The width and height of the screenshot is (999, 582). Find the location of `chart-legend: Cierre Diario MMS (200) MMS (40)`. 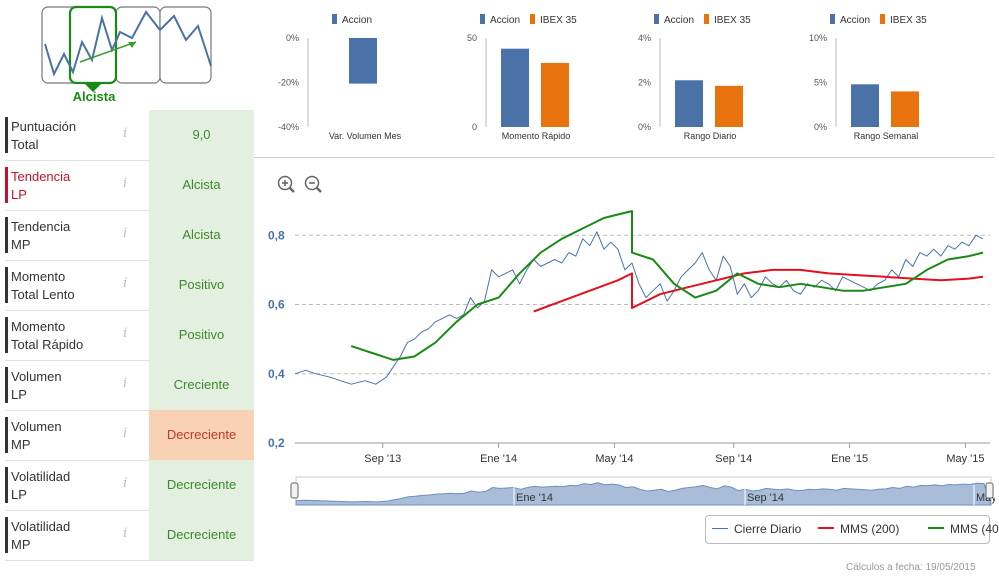

chart-legend: Cierre Diario MMS (200) MMS (40) is located at coordinates (852, 529).